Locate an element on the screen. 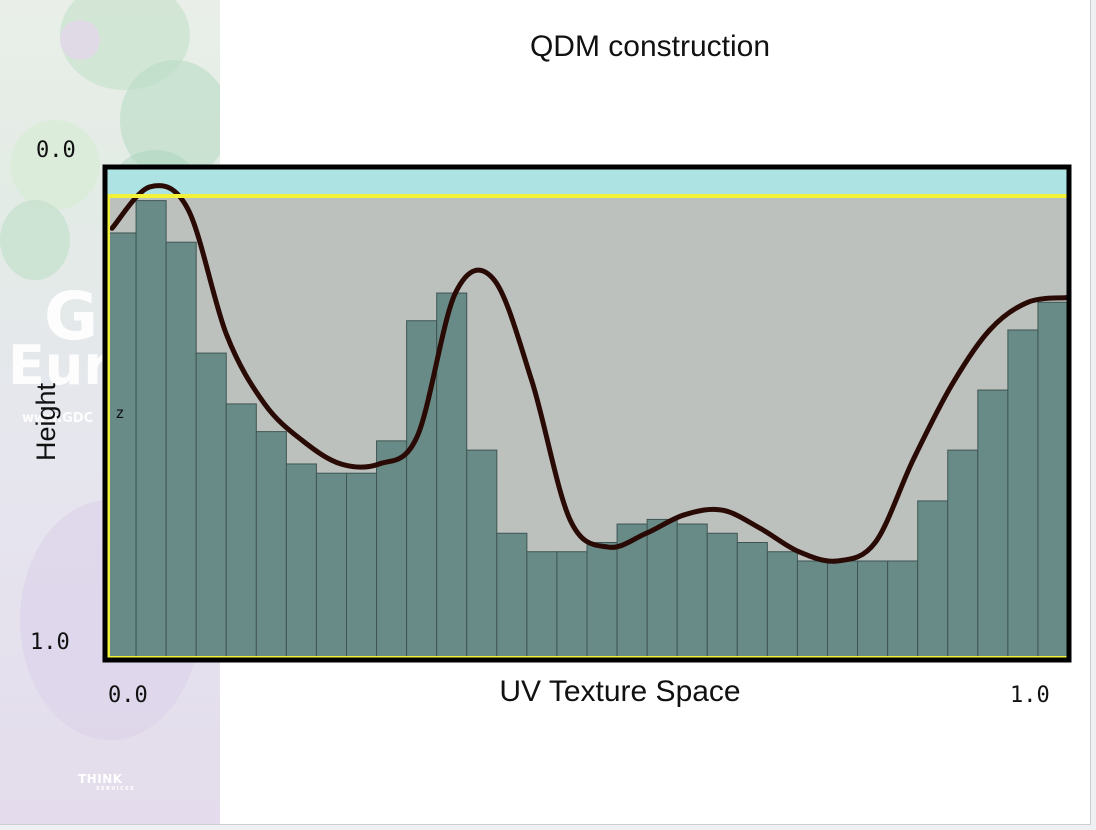 This screenshot has height=830, width=1096. think-services-logo: THINK SERVICES is located at coordinates (106, 782).